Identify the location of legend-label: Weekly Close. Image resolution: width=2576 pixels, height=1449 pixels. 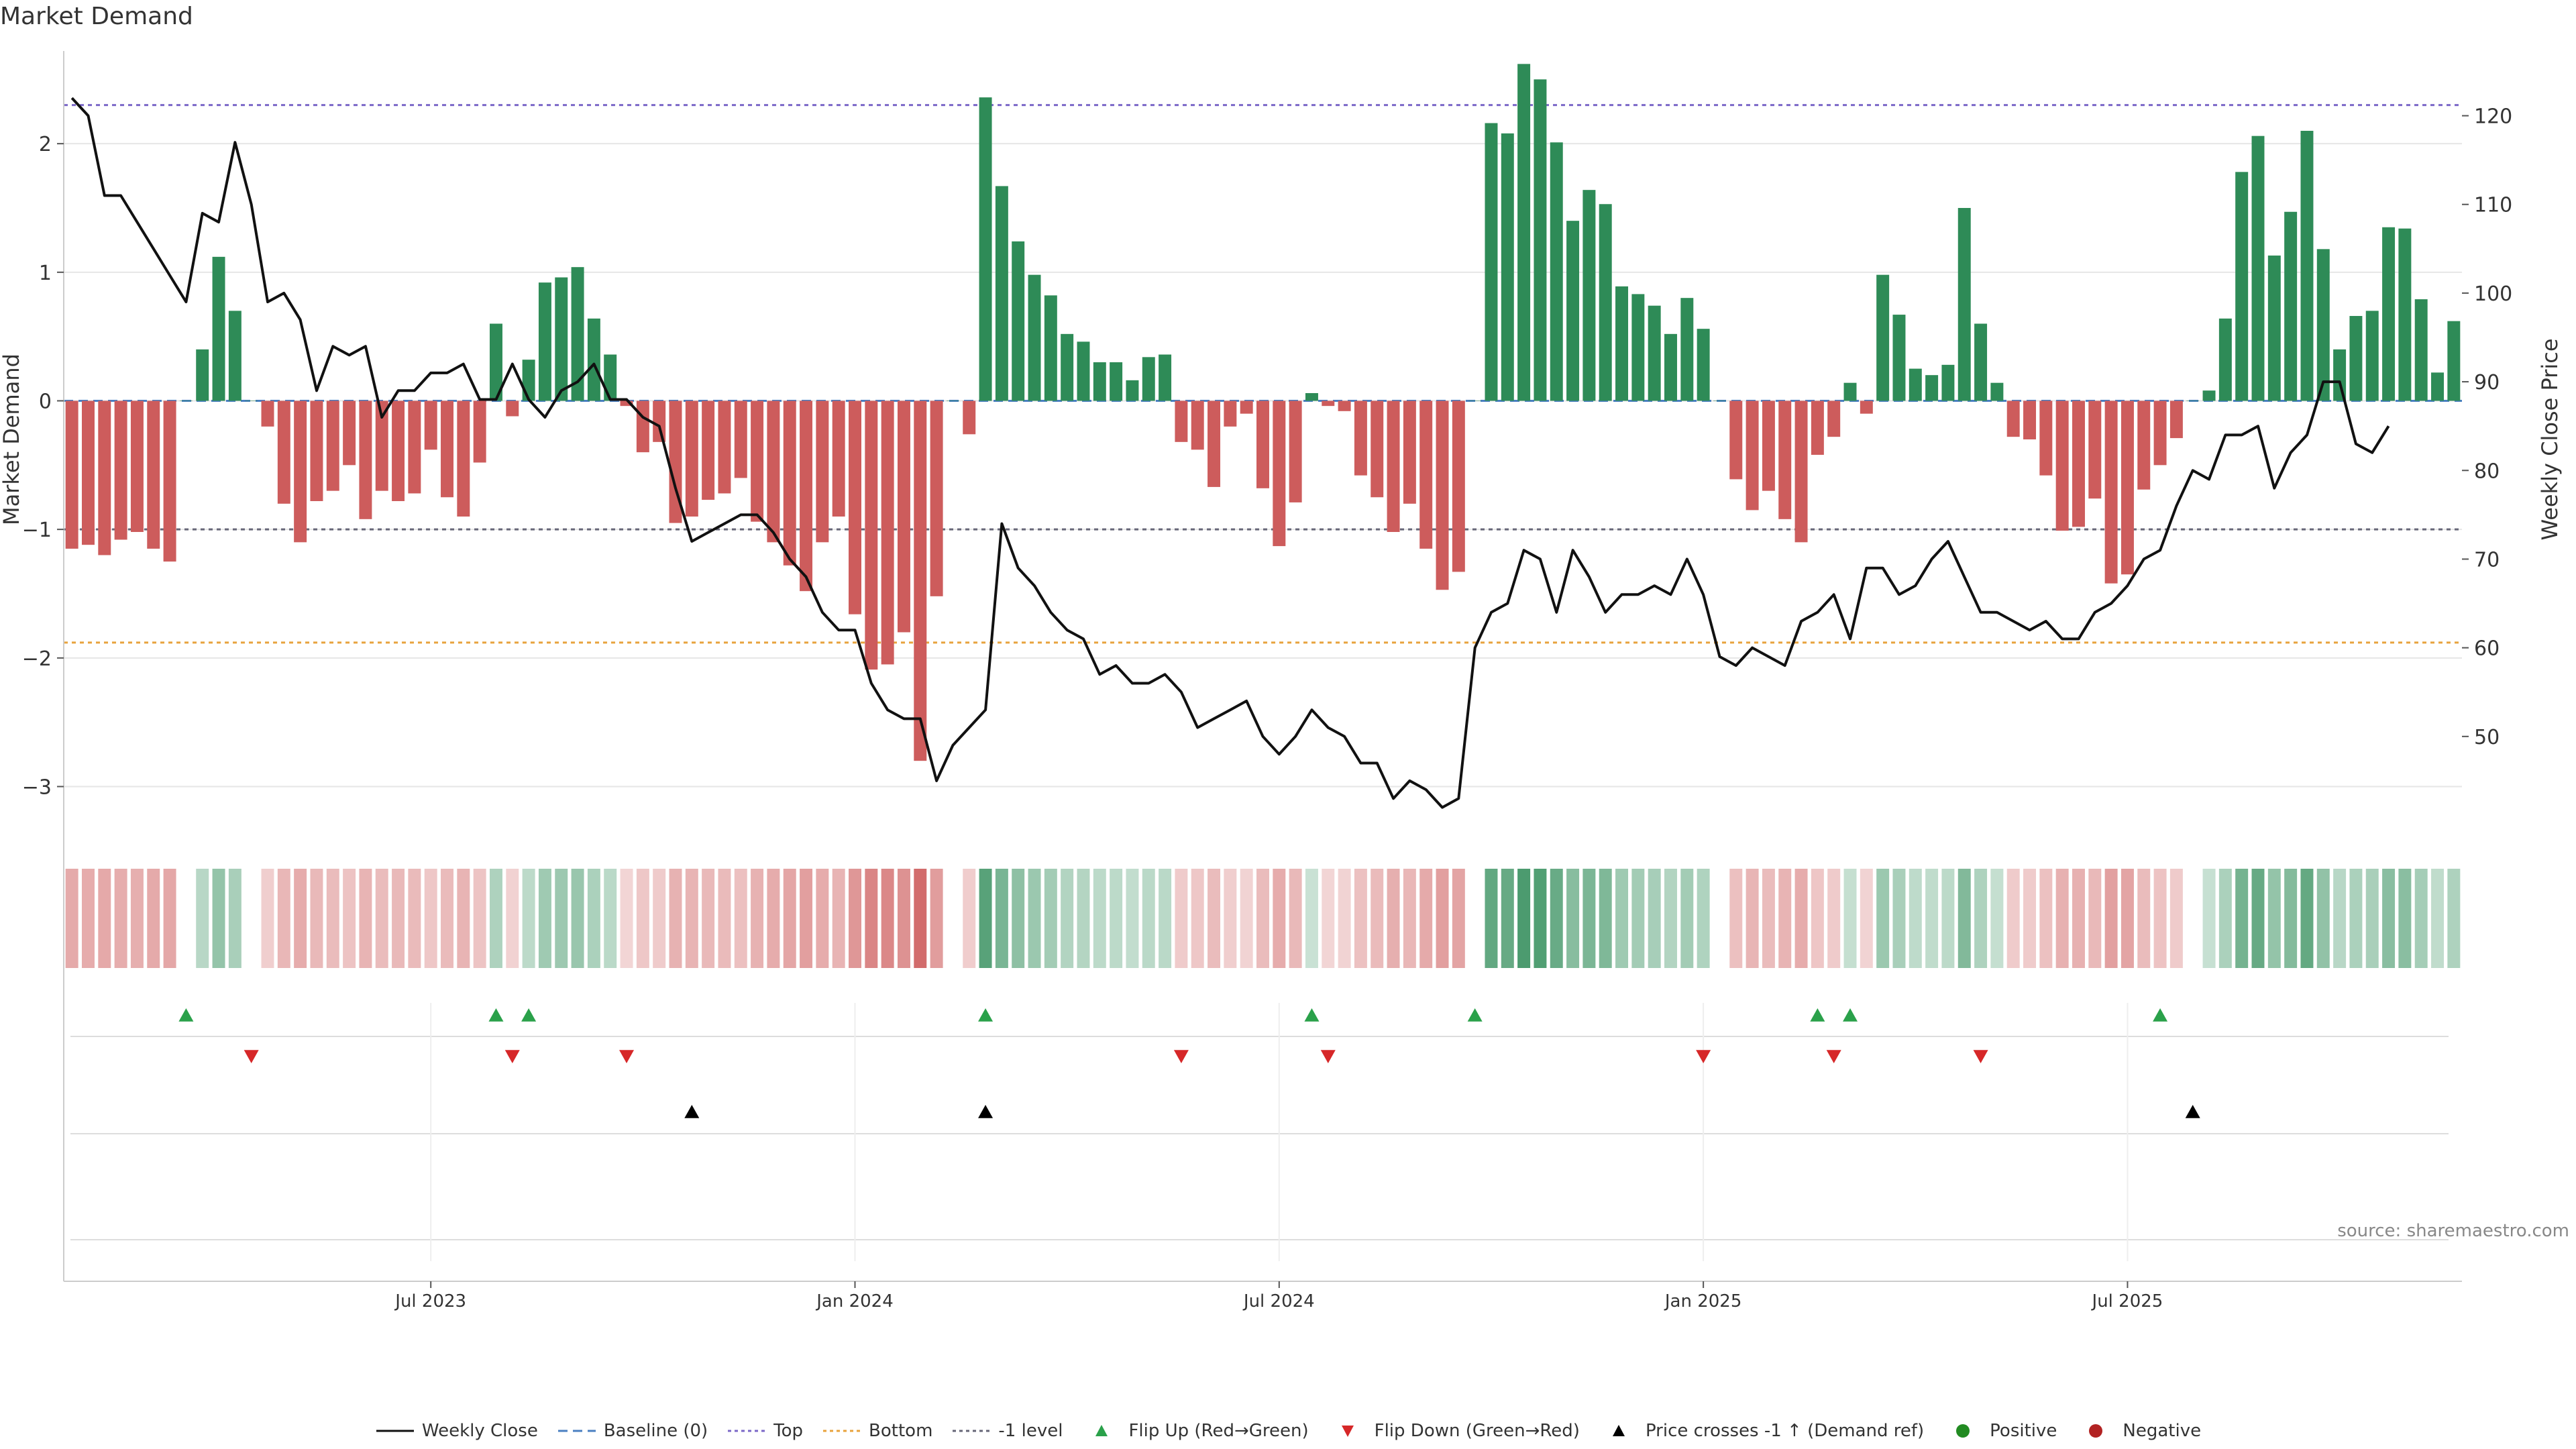
(479, 1431).